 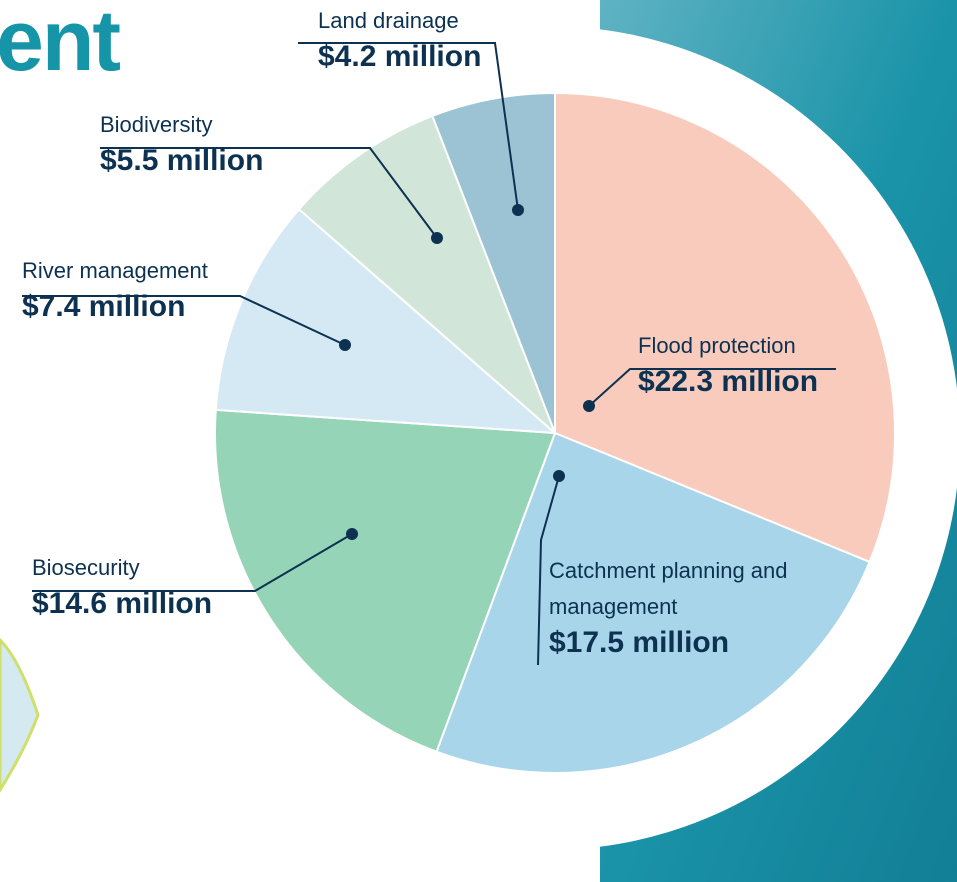 I want to click on value-label: $22.3 million, so click(x=728, y=381).